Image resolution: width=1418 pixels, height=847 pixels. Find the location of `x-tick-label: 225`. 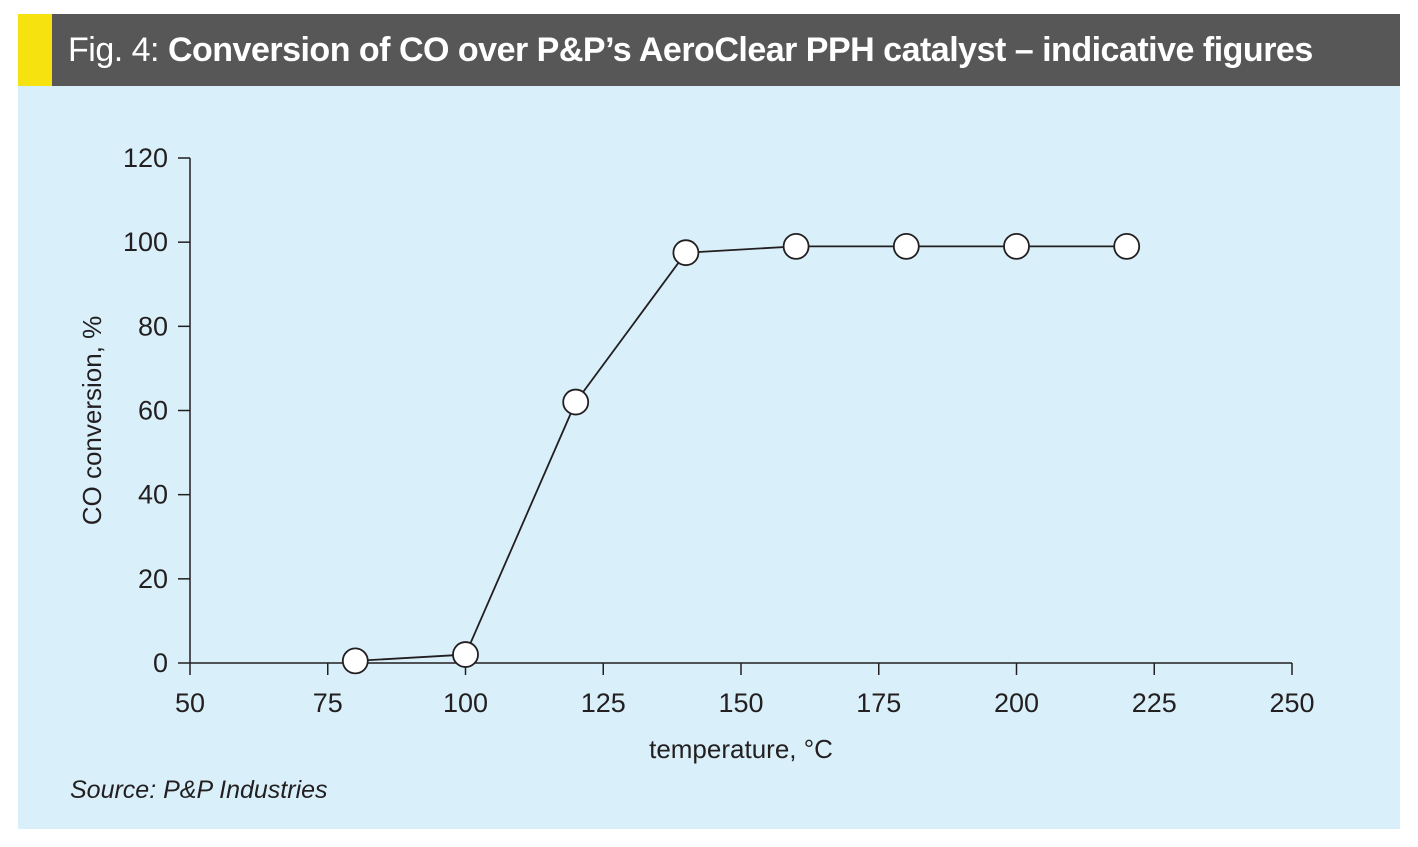

x-tick-label: 225 is located at coordinates (1154, 703).